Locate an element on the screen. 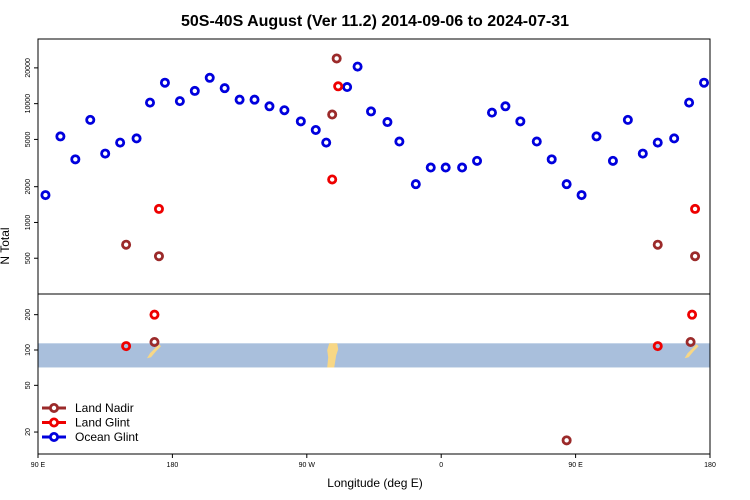  y-tick-label: 50 is located at coordinates (28, 385).